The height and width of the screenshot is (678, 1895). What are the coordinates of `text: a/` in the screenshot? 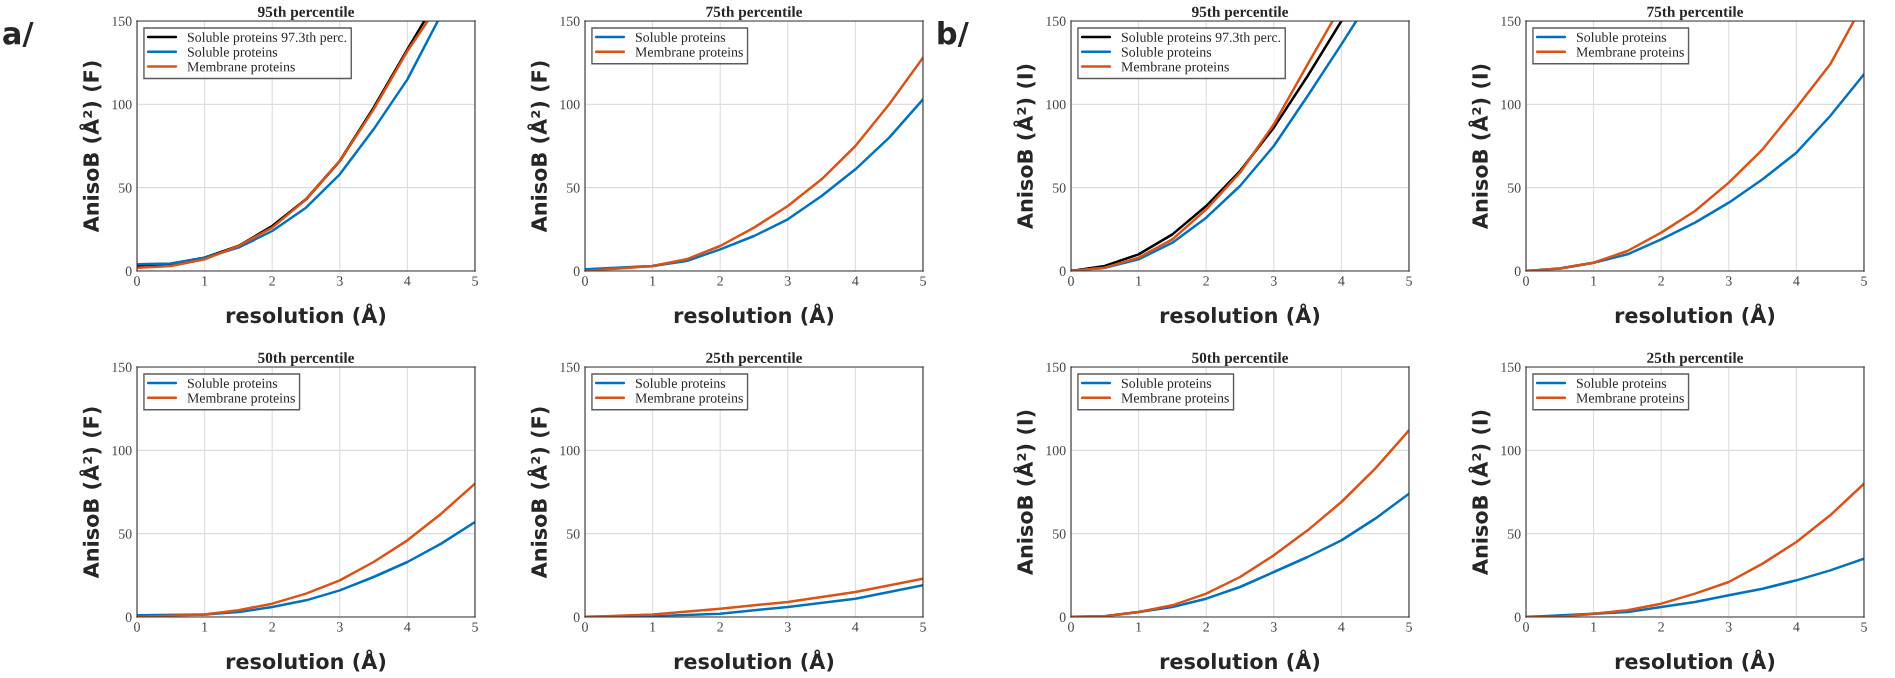 It's located at (18, 34).